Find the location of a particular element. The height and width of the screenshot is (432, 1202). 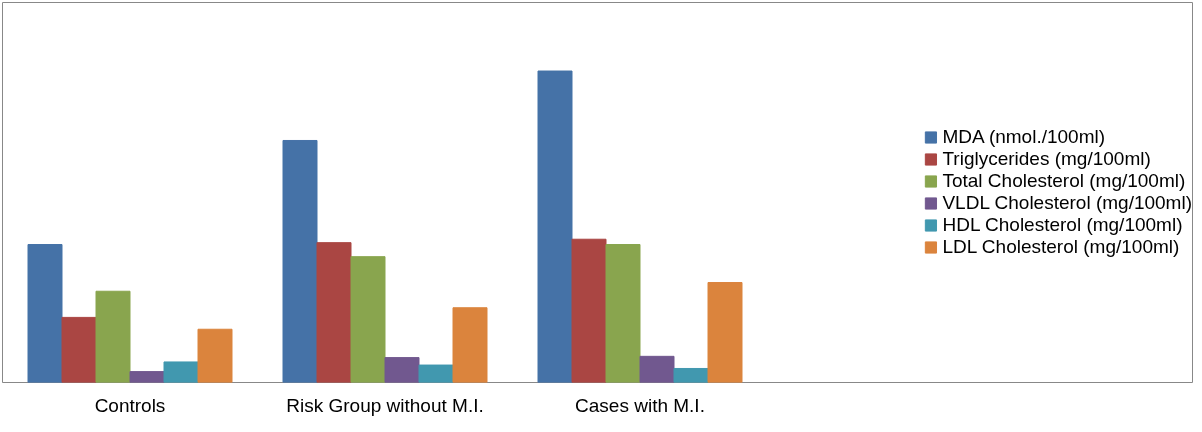

legend-label: Total Cholesterol (mg/100ml) is located at coordinates (1064, 181).